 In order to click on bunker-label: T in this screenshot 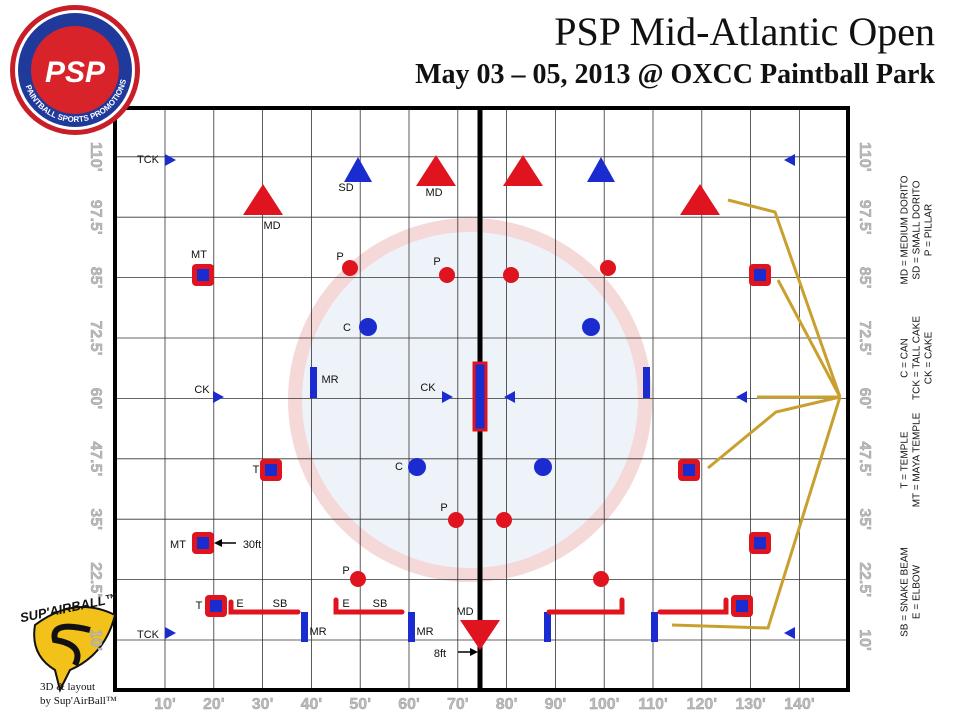, I will do `click(256, 470)`.